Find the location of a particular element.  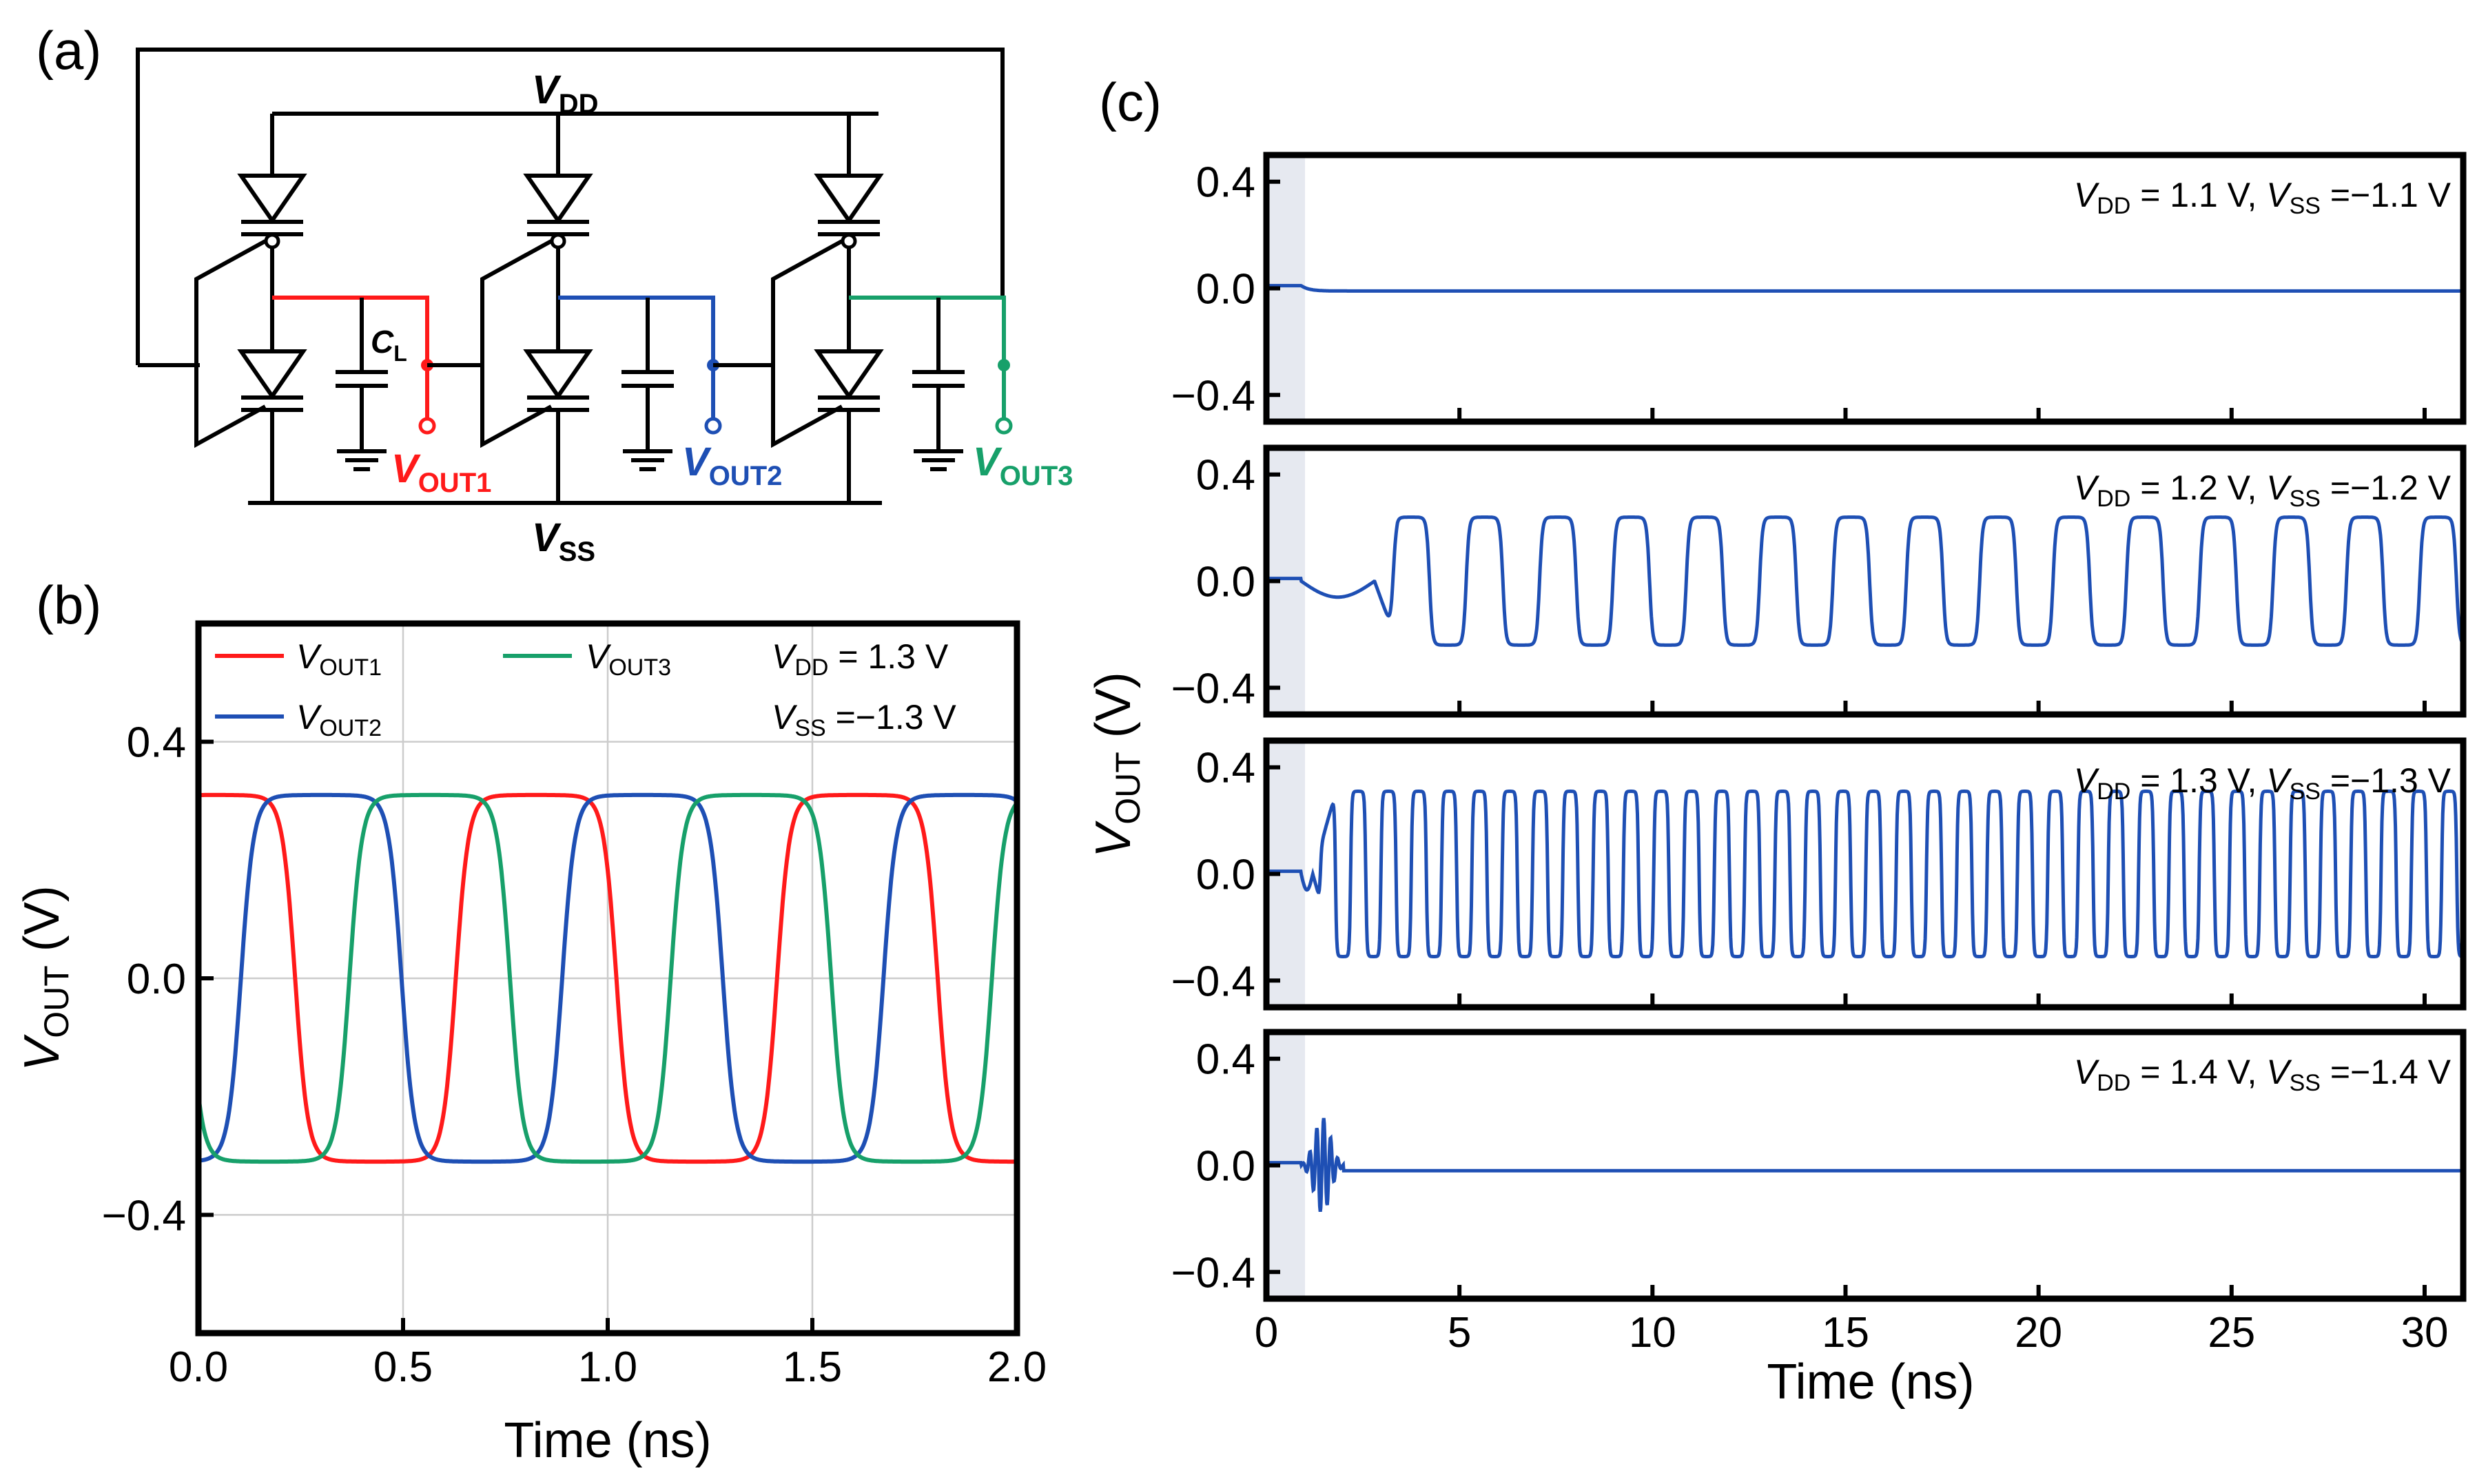

panel-b-label: (b) is located at coordinates (68, 605).